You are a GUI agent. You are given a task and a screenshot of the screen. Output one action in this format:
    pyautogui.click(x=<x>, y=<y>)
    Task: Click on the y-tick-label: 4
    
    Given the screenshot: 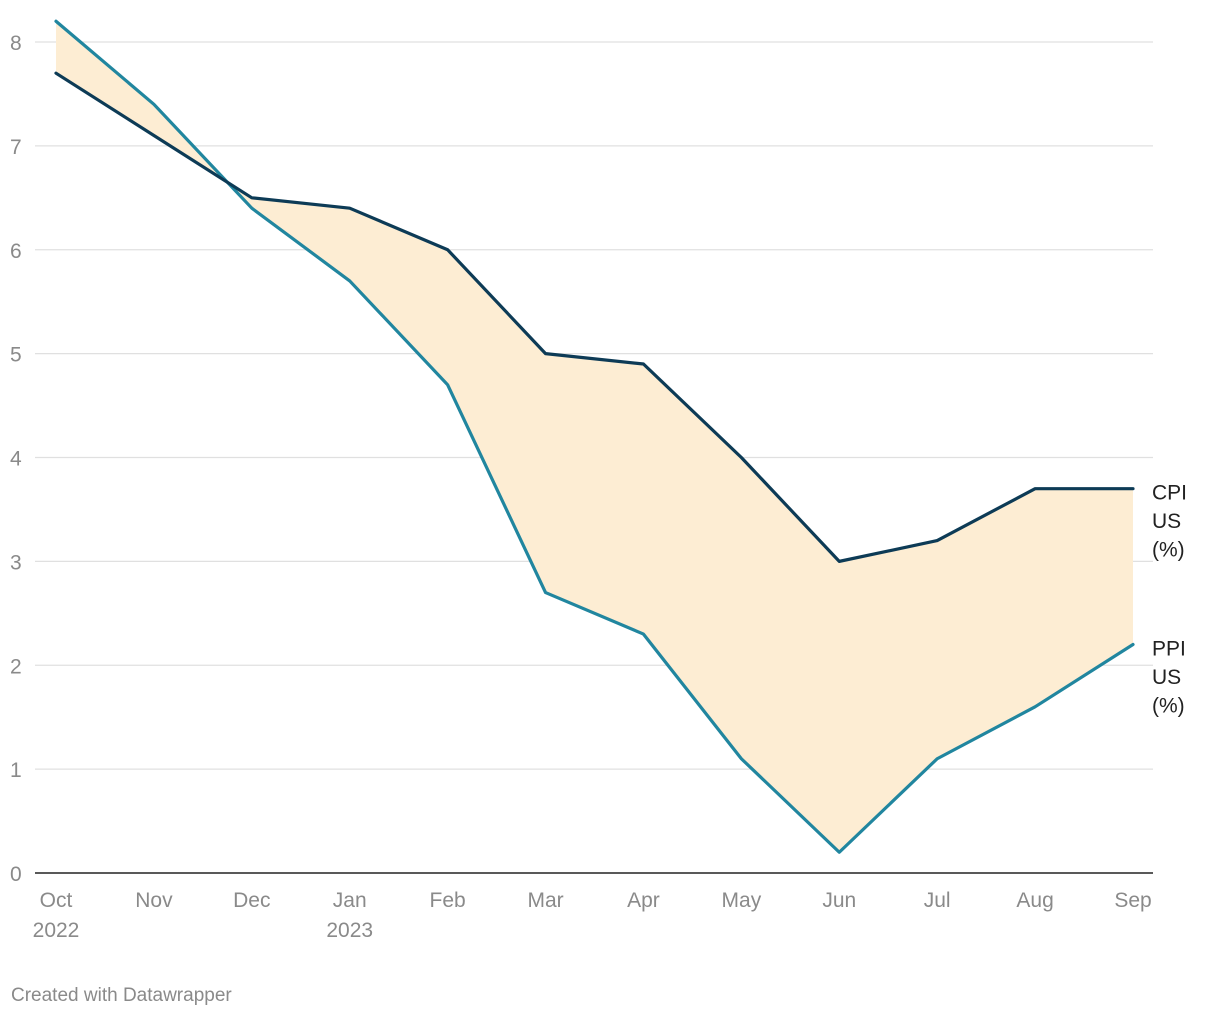 What is the action you would take?
    pyautogui.click(x=16, y=459)
    